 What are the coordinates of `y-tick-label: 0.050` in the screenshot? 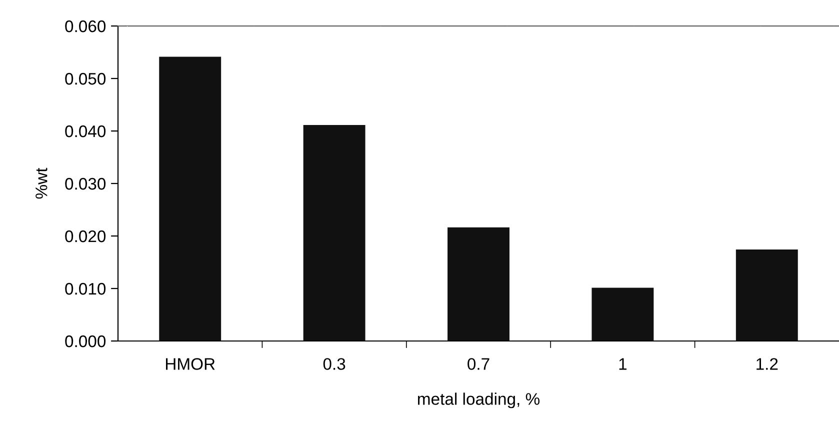 It's located at (85, 78).